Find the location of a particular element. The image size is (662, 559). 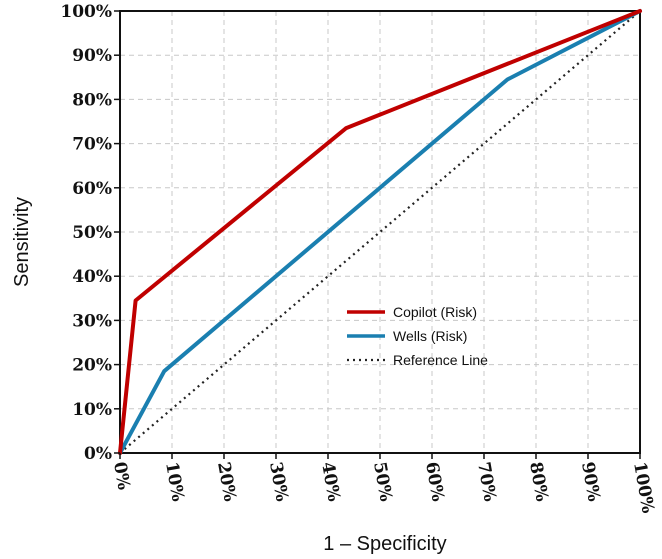

y-tick-label: 10% is located at coordinates (92, 410).